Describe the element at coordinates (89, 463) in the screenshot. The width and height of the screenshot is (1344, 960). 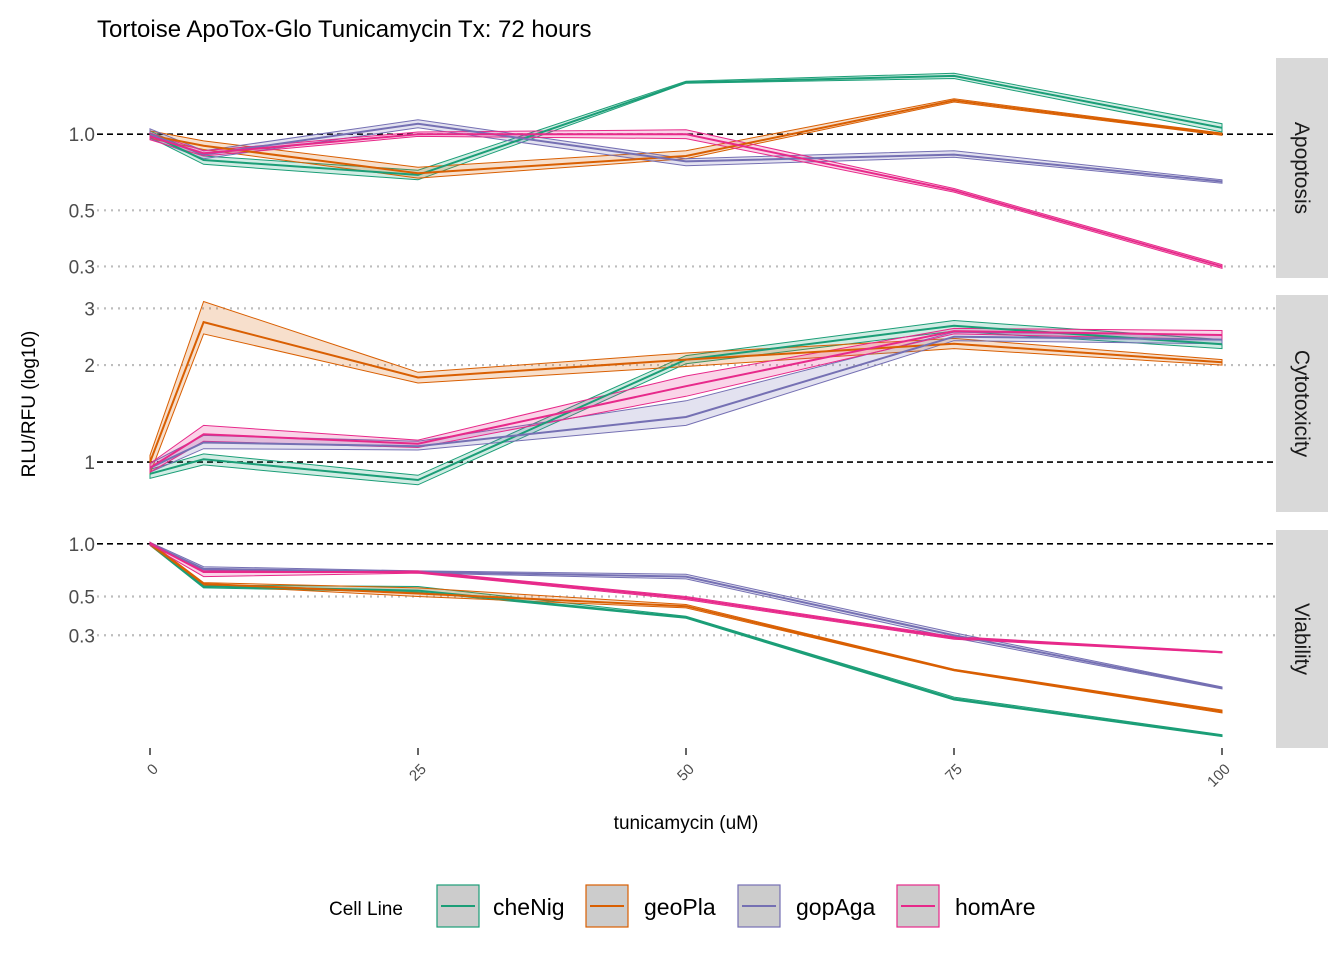
I see `y-tick-label: 1` at that location.